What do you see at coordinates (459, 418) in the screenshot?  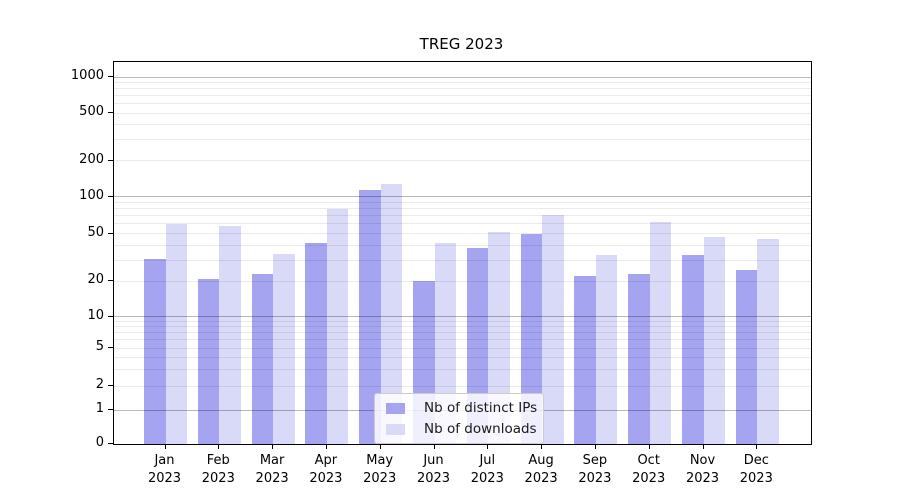 I see `legend: Nb of distinct IPs Nb of downloads` at bounding box center [459, 418].